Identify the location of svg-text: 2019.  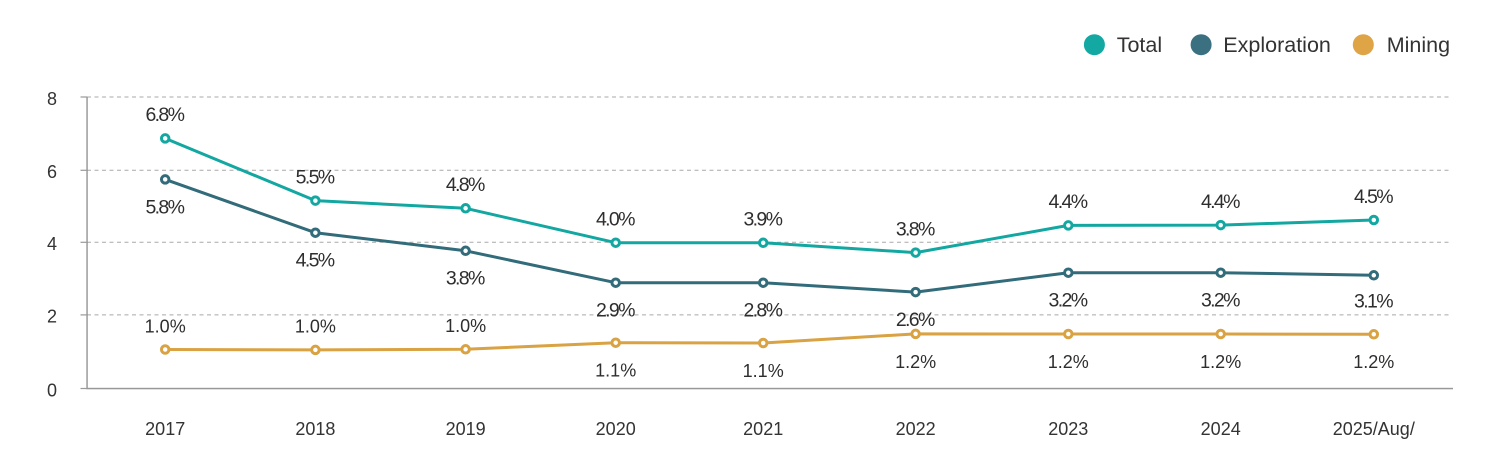
(466, 429).